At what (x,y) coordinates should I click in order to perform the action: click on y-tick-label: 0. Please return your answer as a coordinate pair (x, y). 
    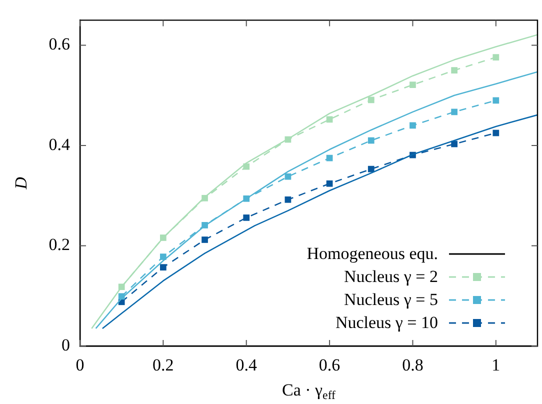
    Looking at the image, I should click on (66, 344).